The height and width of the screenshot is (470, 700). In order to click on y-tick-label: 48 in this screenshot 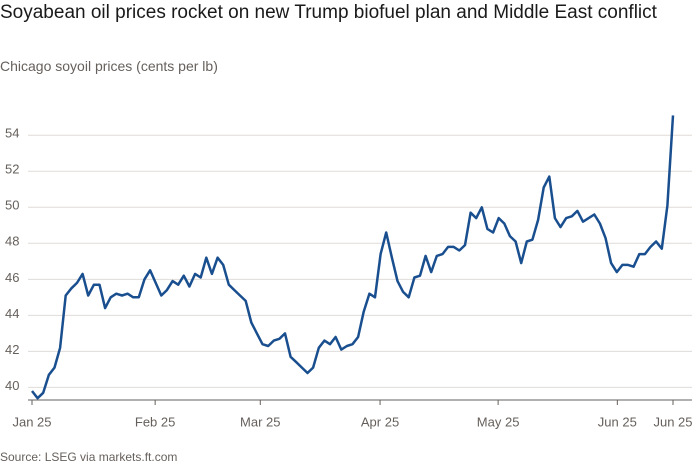, I will do `click(12, 241)`.